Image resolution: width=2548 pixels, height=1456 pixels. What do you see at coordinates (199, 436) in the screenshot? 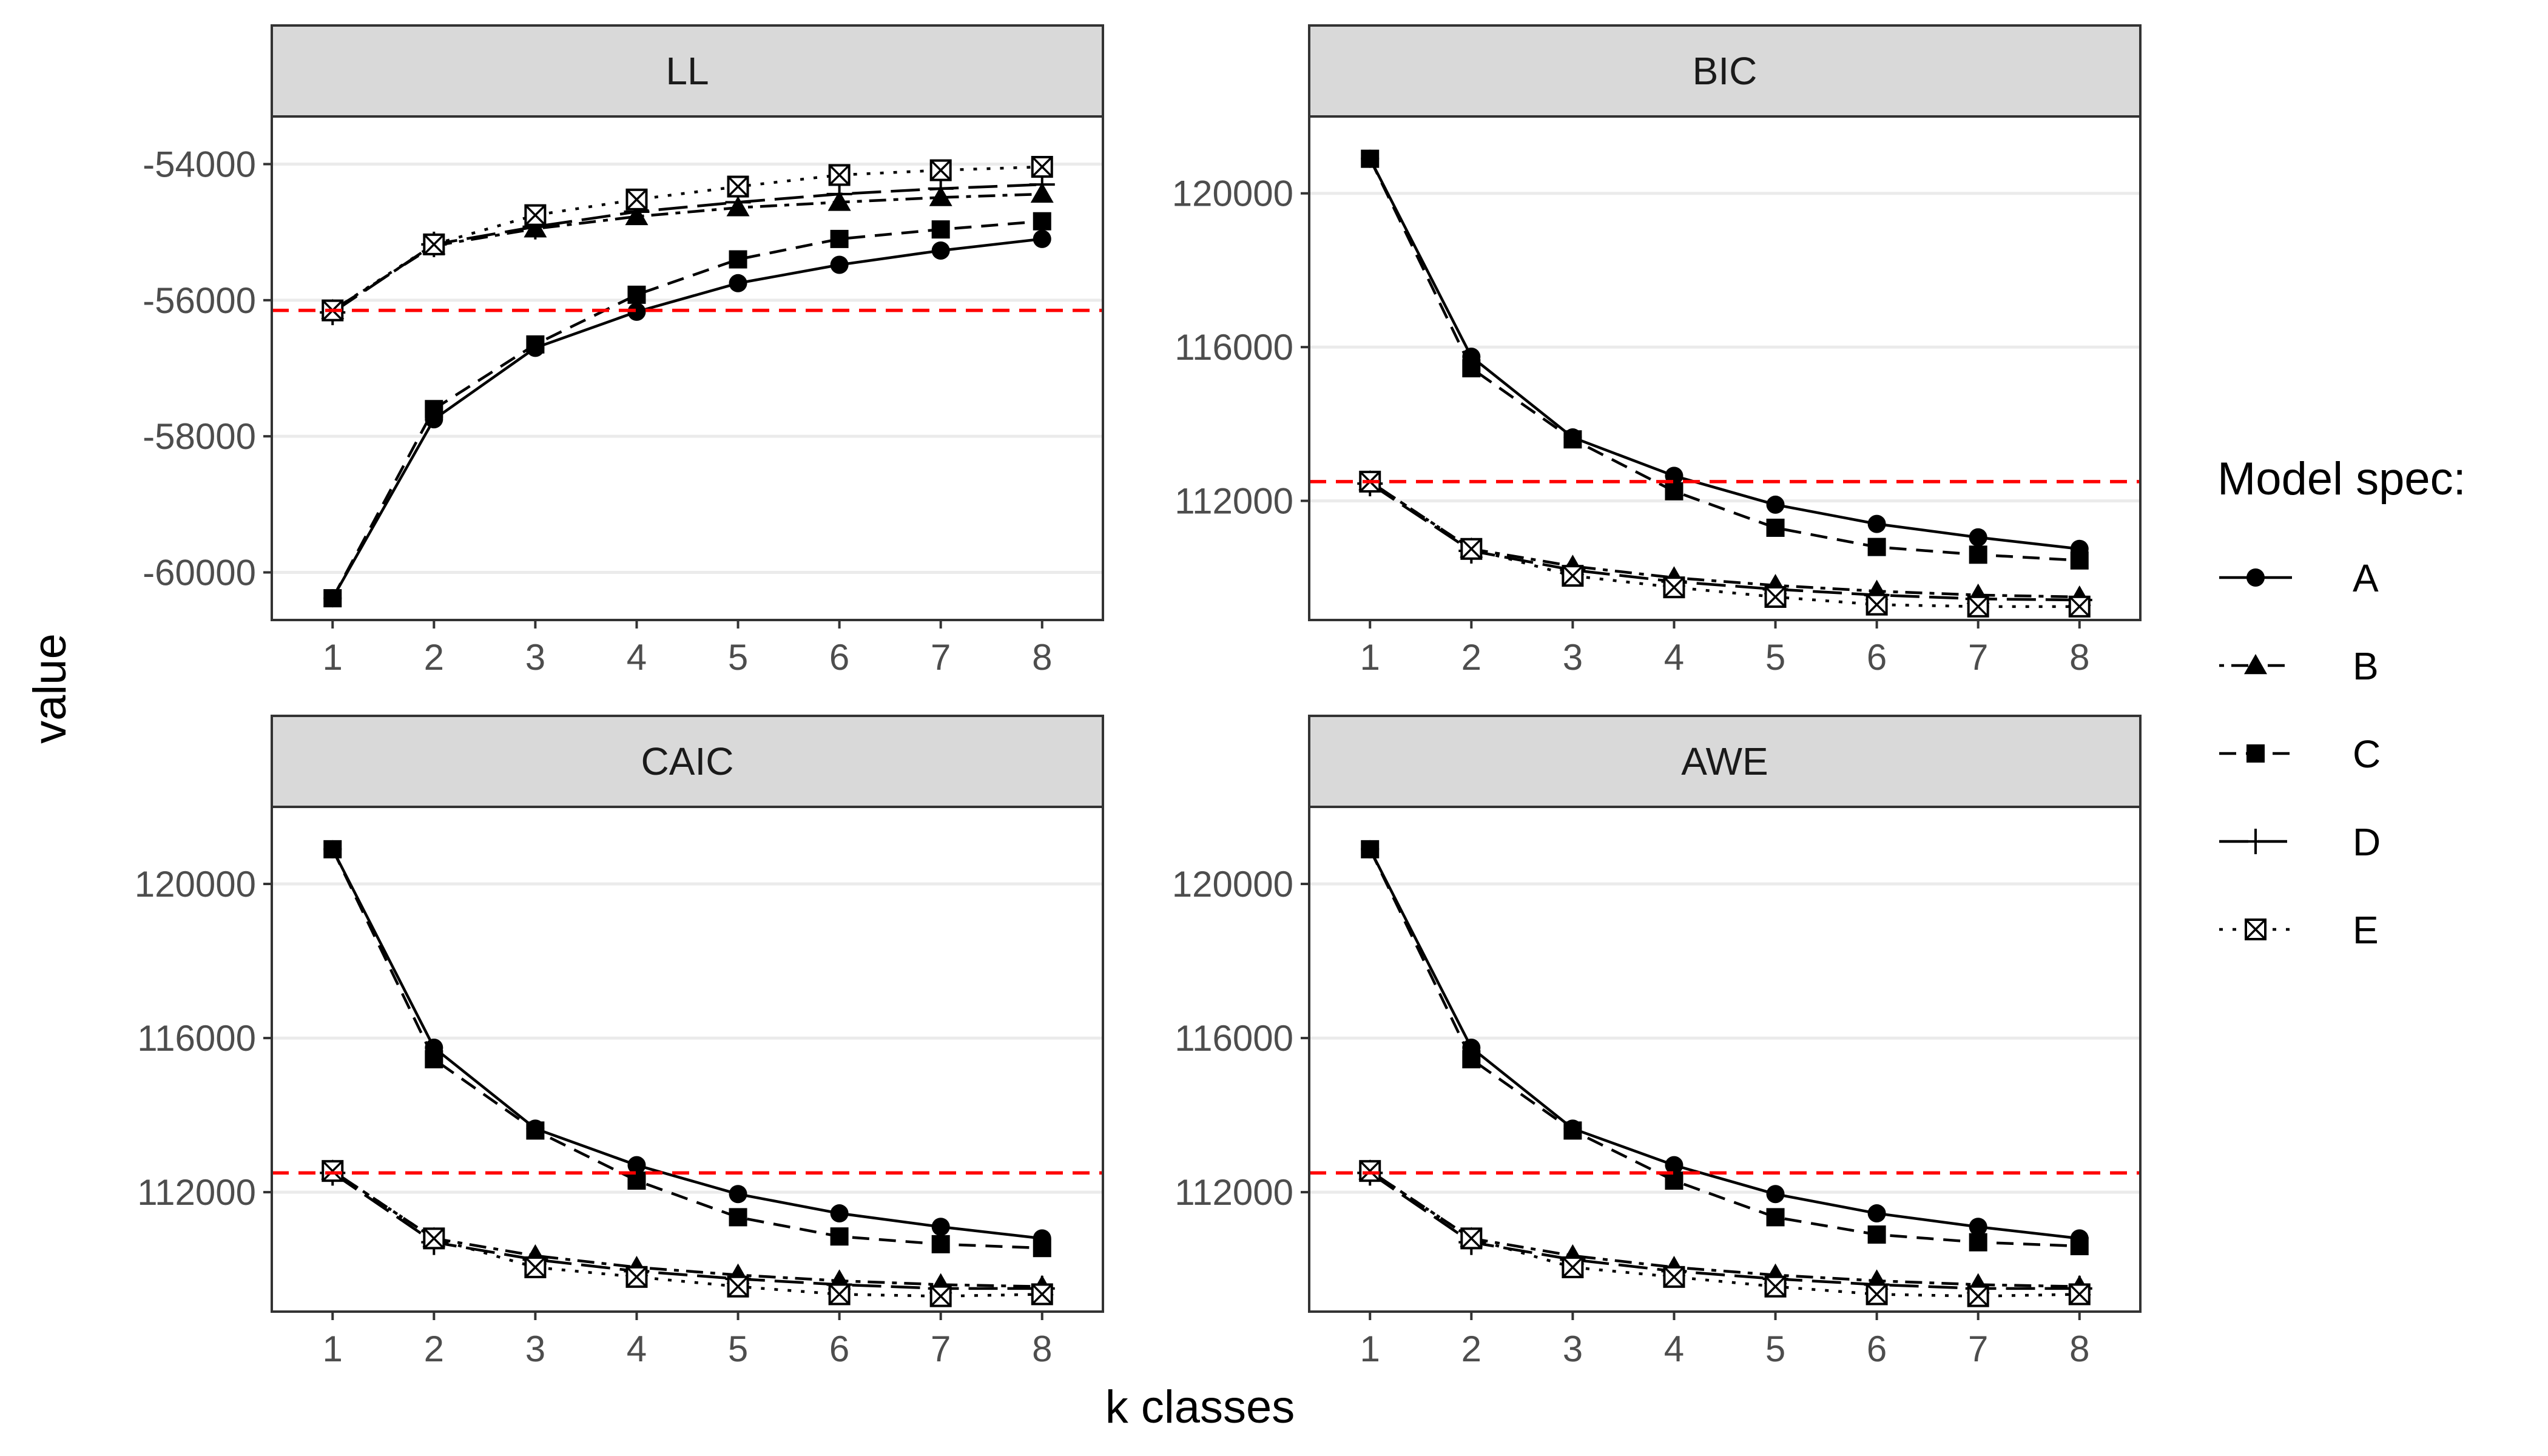
I see `y-tick-label: -58000` at bounding box center [199, 436].